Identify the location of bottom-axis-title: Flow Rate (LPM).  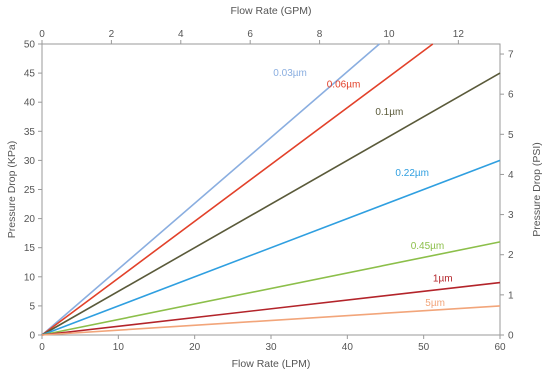
(271, 364).